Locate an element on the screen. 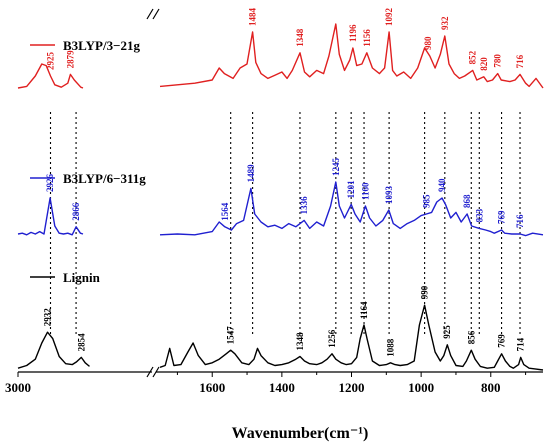 The height and width of the screenshot is (444, 550). series-line-1-left is located at coordinates (50, 216).